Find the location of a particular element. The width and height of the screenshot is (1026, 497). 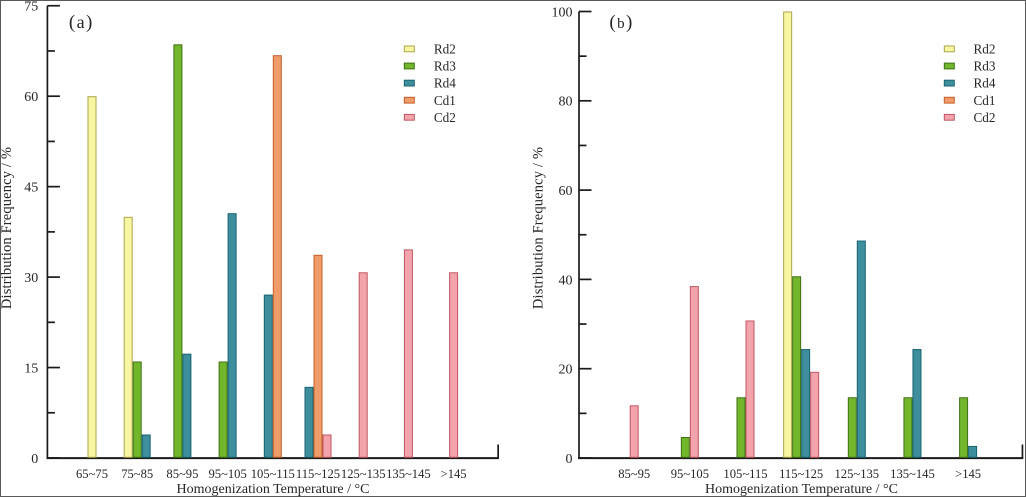

svg-text: 100 is located at coordinates (562, 12).